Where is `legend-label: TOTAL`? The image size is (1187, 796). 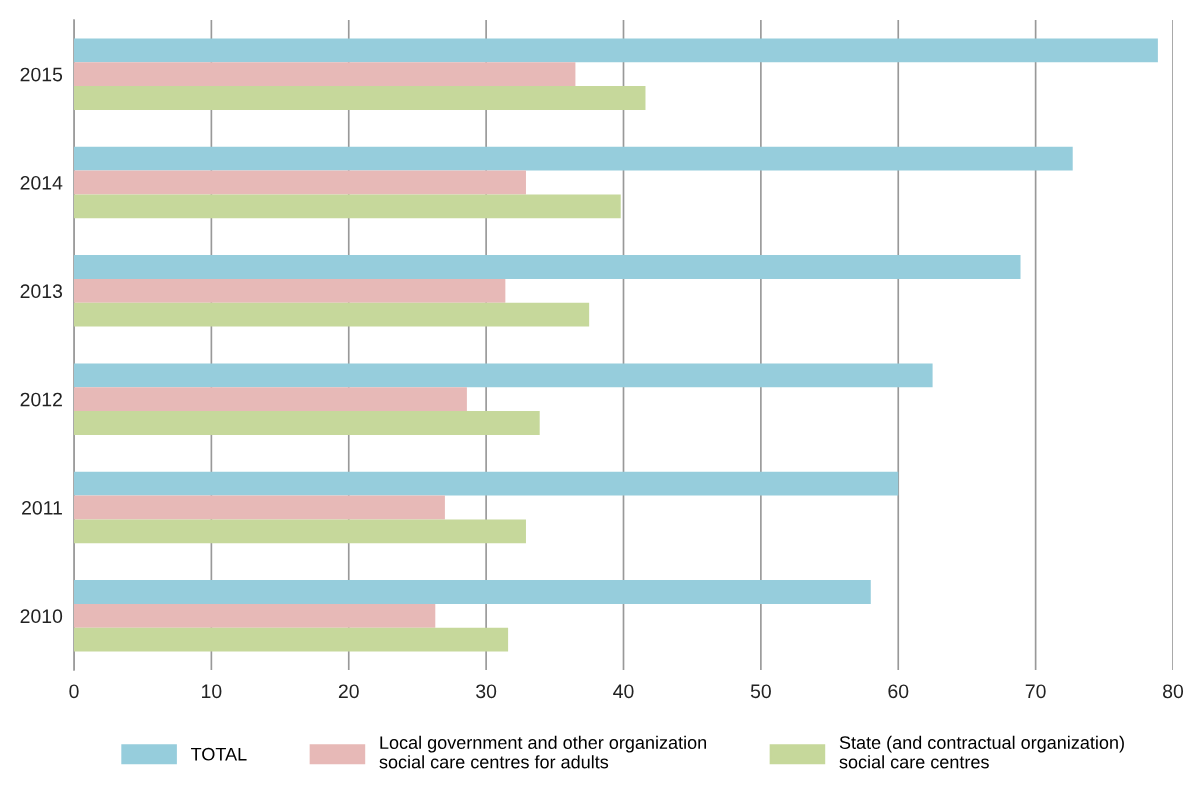 legend-label: TOTAL is located at coordinates (219, 754).